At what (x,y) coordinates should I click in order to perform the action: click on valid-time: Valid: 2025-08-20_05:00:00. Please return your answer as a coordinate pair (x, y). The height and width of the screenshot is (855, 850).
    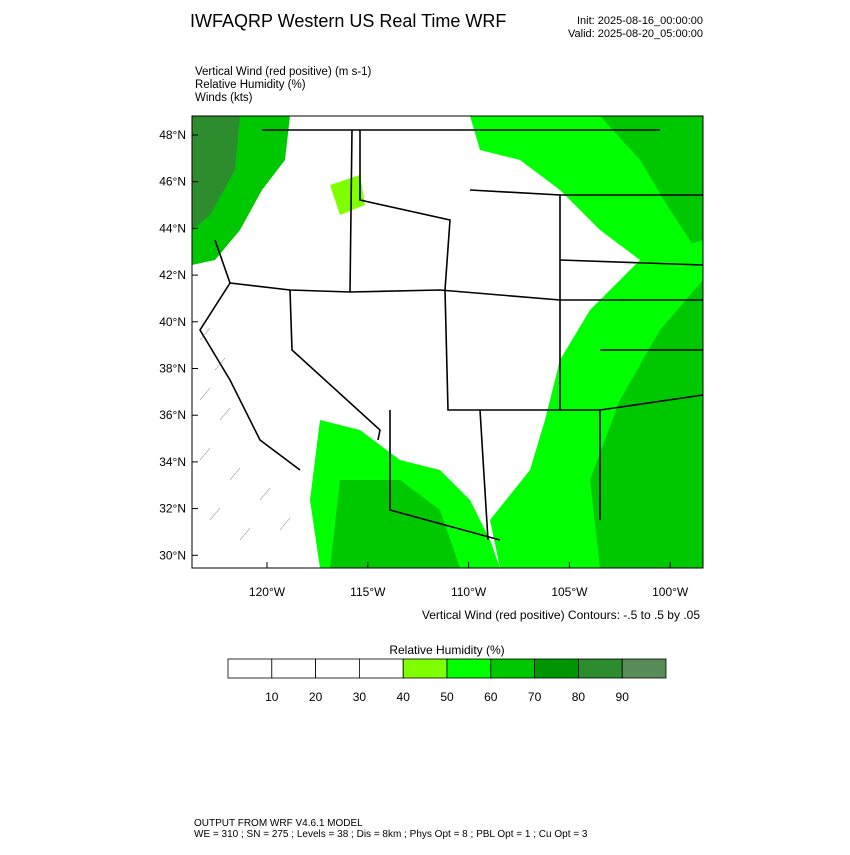
    Looking at the image, I should click on (635, 34).